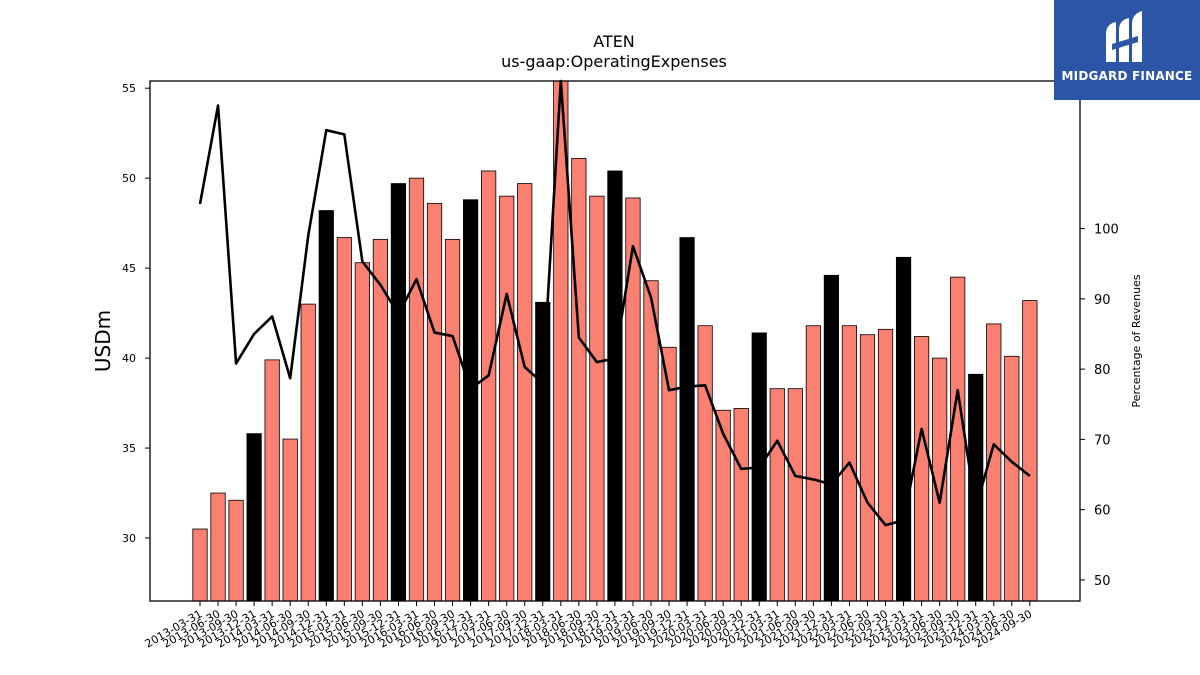  Describe the element at coordinates (129, 88) in the screenshot. I see `y-tick-label: 55` at that location.